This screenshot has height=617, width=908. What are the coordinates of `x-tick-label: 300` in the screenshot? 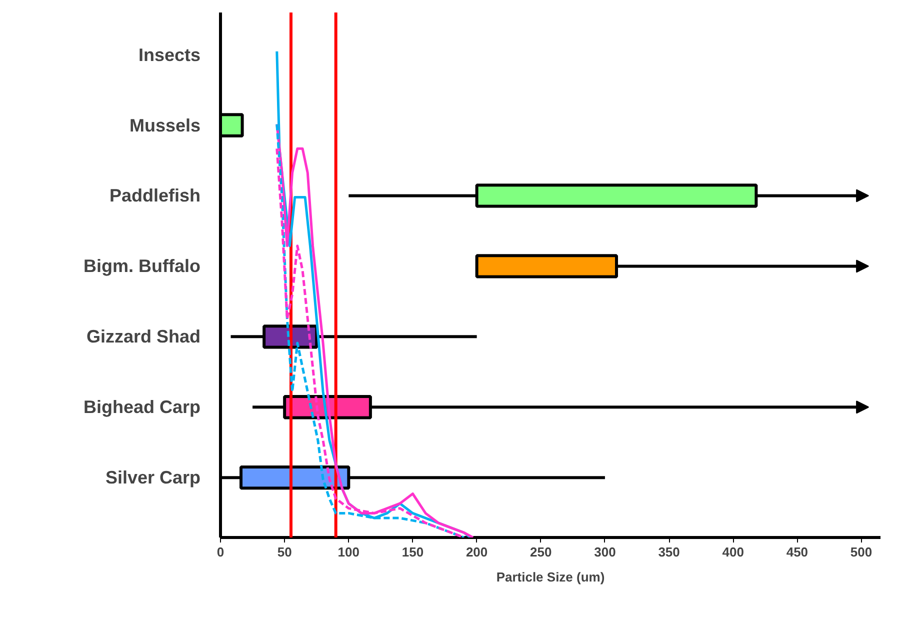 It's located at (605, 552).